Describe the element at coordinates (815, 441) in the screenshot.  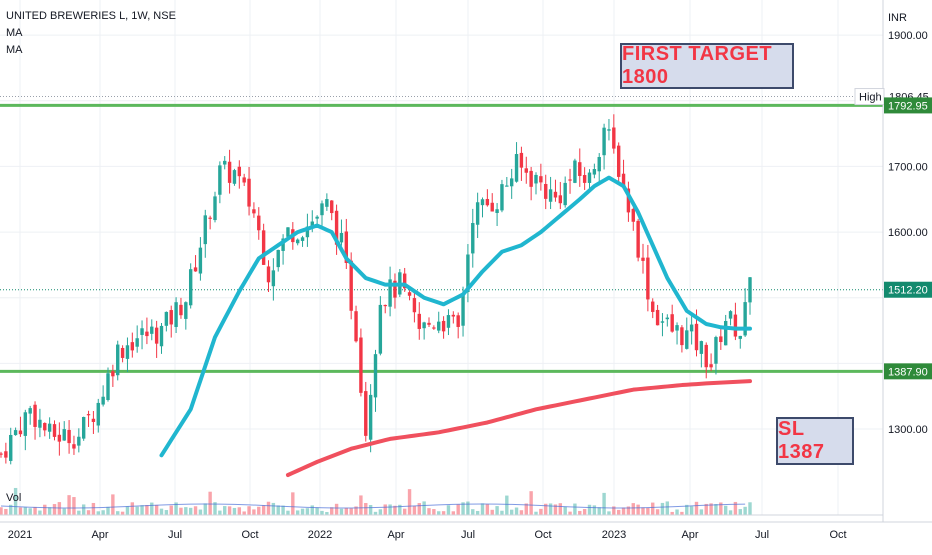
I see `stop-loss-annotation: SL 1387` at that location.